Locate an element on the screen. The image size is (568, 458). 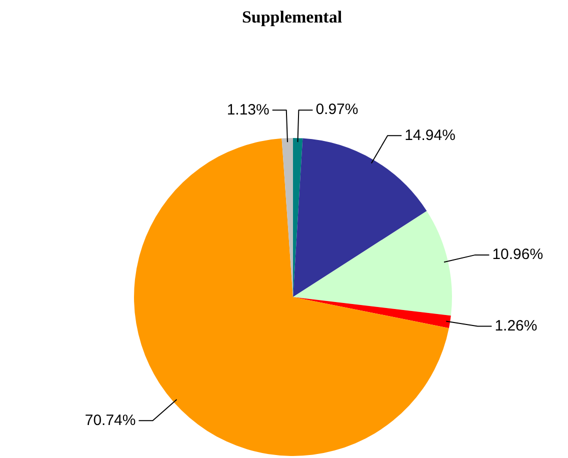
data-label: 10.96% is located at coordinates (518, 255).